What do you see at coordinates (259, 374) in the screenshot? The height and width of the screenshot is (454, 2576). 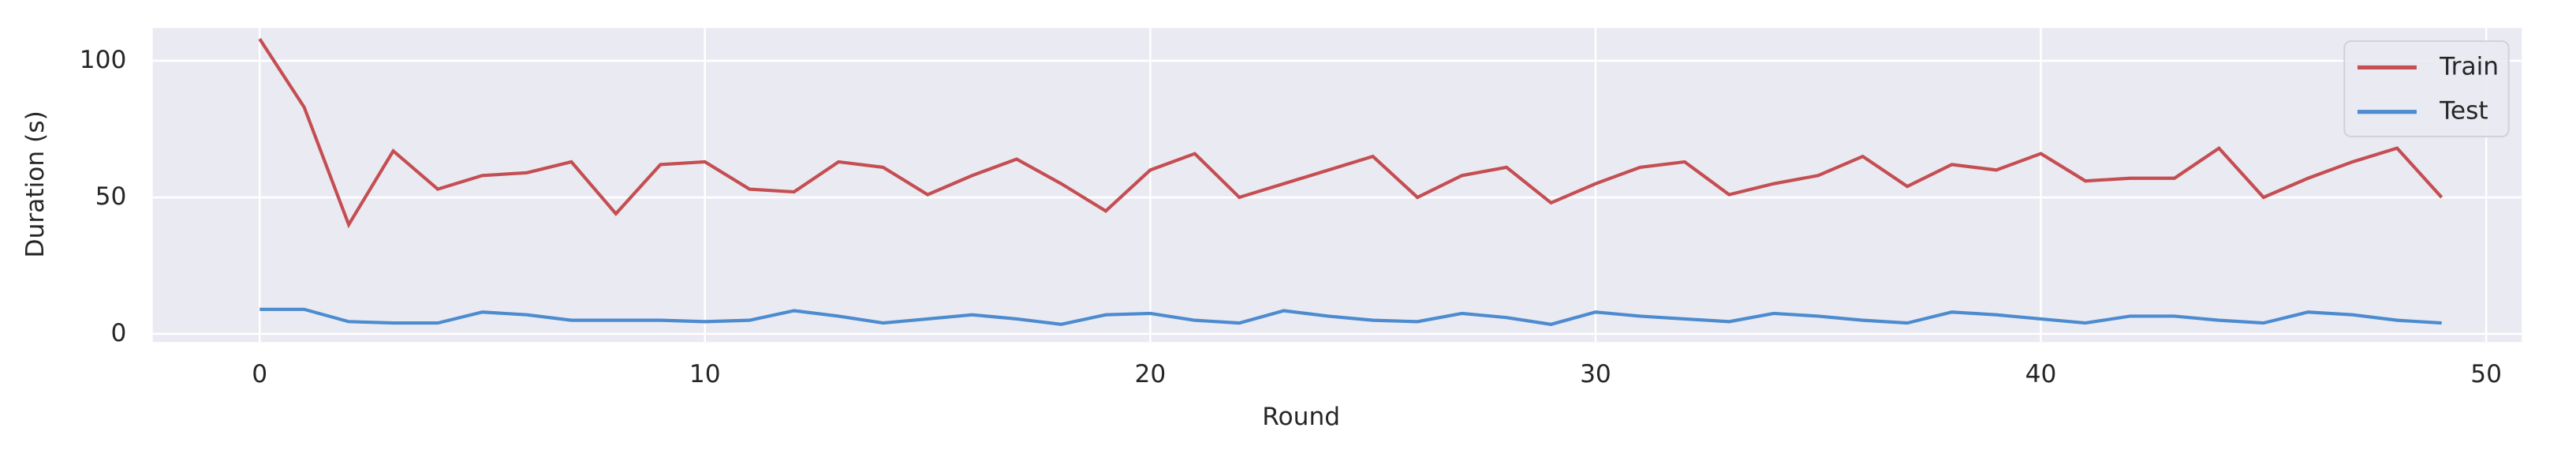 I see `x-tick-label: 0` at bounding box center [259, 374].